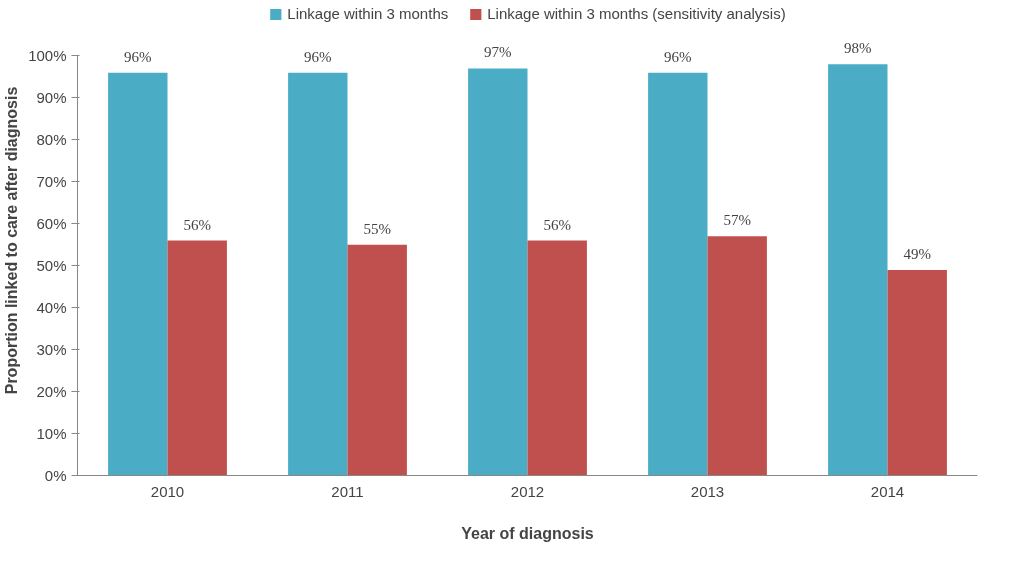  Describe the element at coordinates (167, 491) in the screenshot. I see `x-tick-label: 2010` at that location.